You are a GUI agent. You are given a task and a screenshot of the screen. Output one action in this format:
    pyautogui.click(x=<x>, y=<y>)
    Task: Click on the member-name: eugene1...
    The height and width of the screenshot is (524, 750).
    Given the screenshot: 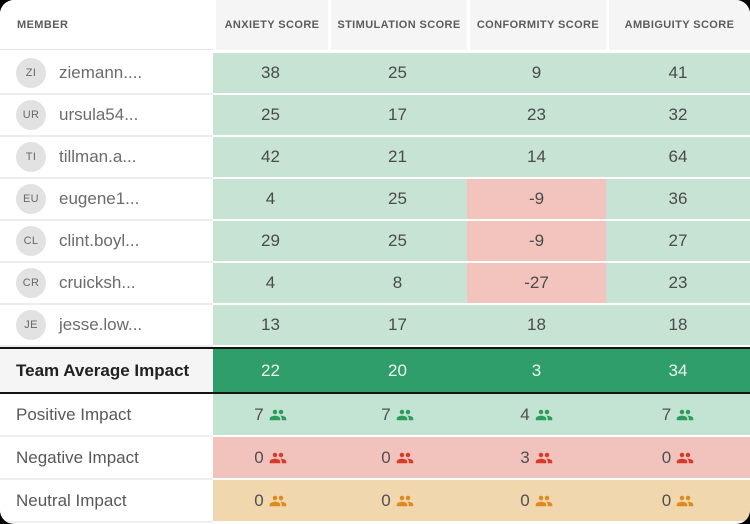 What is the action you would take?
    pyautogui.click(x=99, y=198)
    